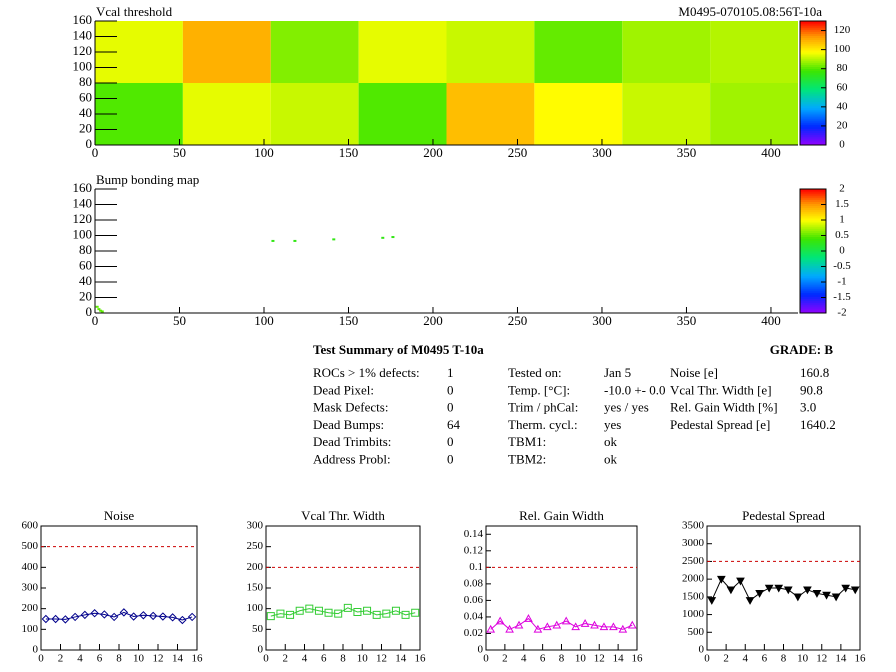 The image size is (896, 672). What do you see at coordinates (450, 407) in the screenshot?
I see `summary-value: 0` at bounding box center [450, 407].